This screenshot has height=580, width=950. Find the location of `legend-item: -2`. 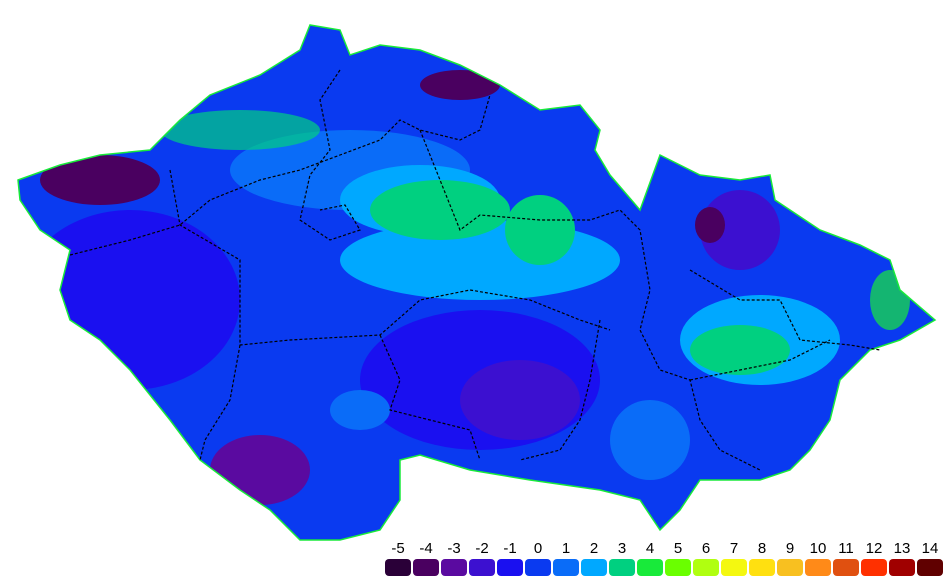

legend-item: -2 is located at coordinates (482, 558).